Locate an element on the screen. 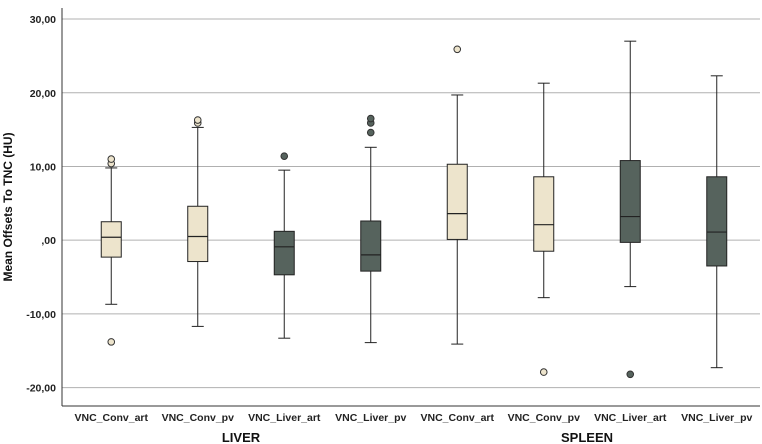 The height and width of the screenshot is (444, 762). y-tick-label: -20,00 is located at coordinates (41, 389).